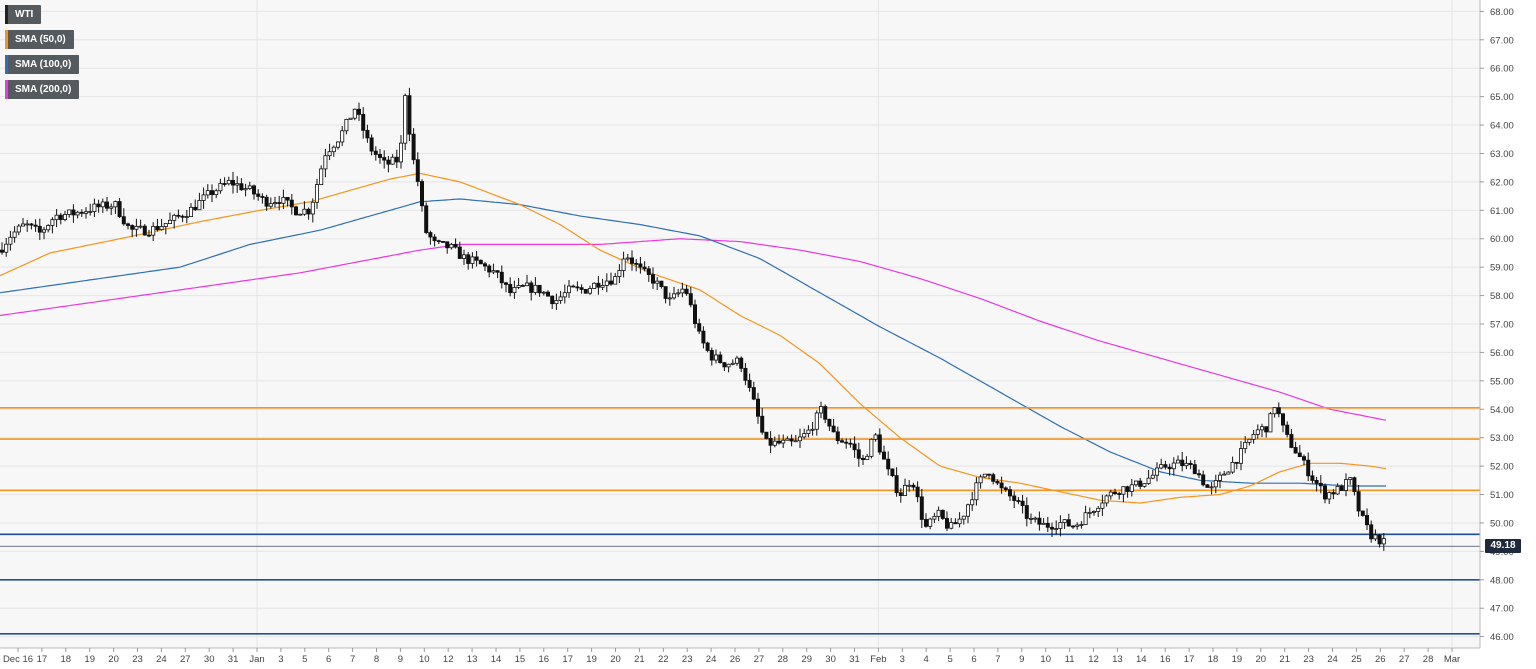 This screenshot has width=1536, height=669. Describe the element at coordinates (1502, 353) in the screenshot. I see `y-tick-label: 56.00` at that location.